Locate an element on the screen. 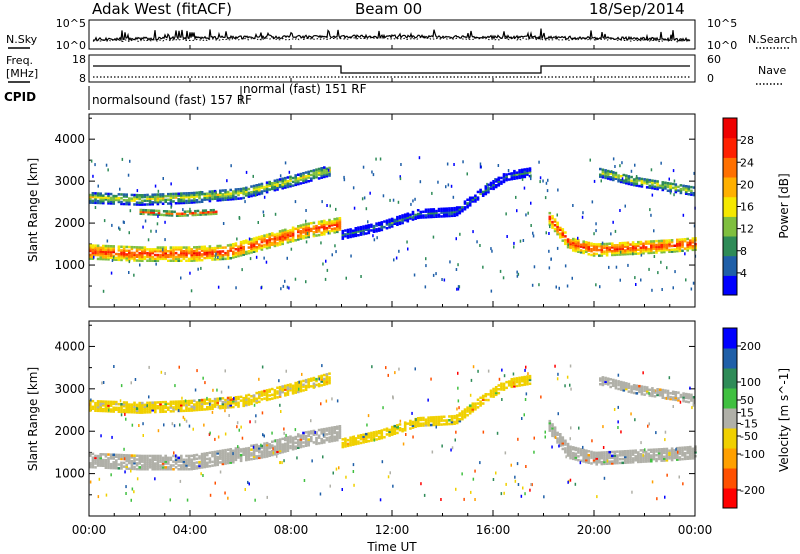 The image size is (800, 554). x-tick-label: 00:00 is located at coordinates (695, 530).